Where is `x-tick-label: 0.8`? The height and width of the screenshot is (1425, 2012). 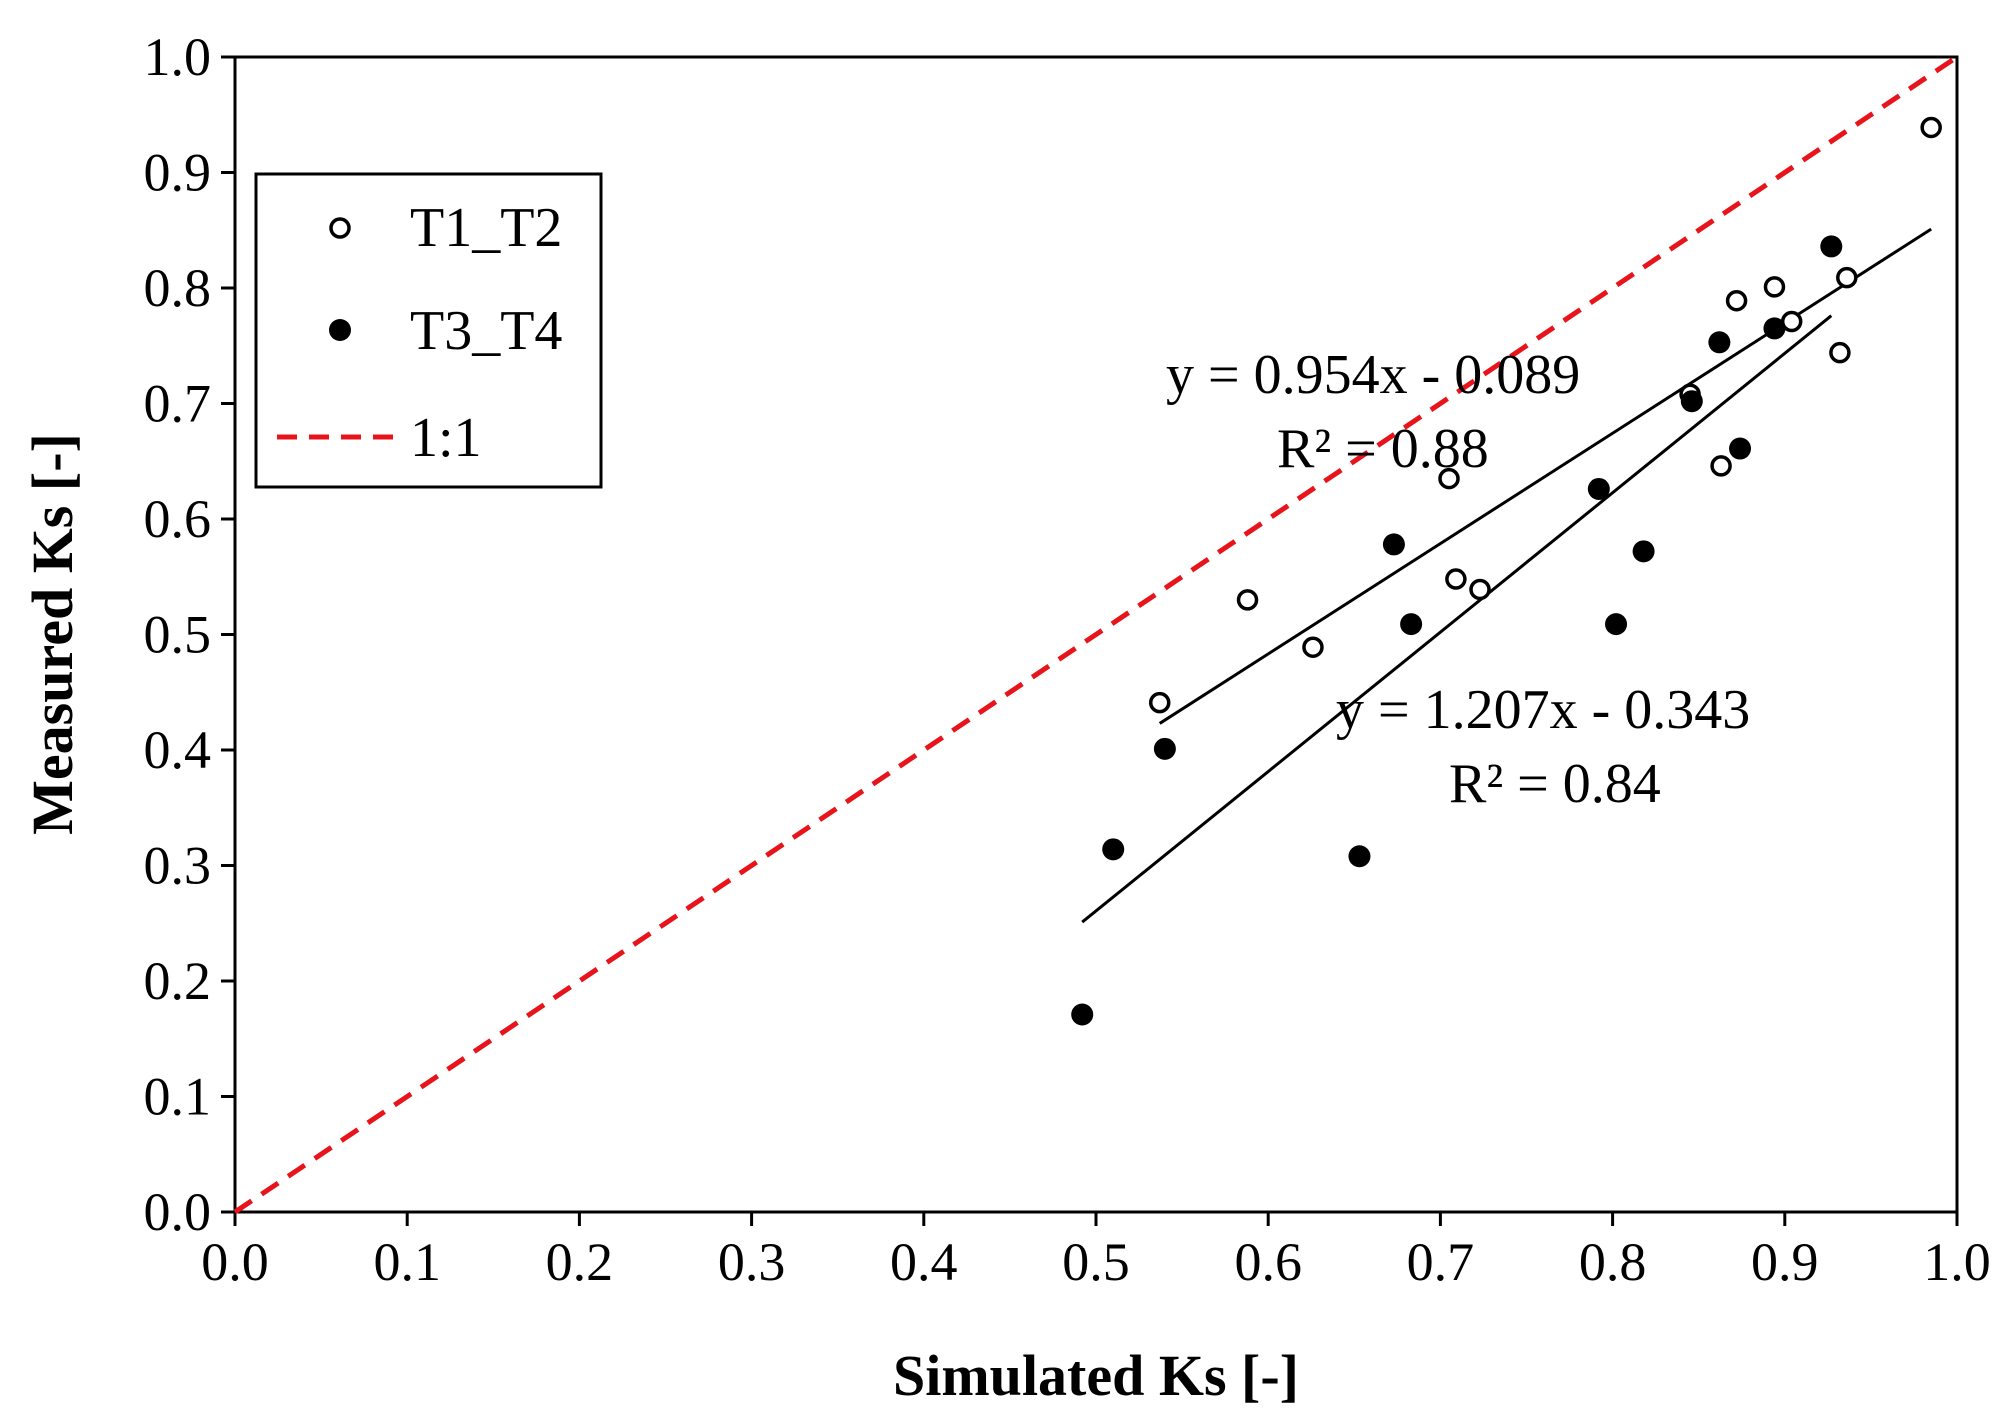
x-tick-label: 0.8 is located at coordinates (1613, 1262).